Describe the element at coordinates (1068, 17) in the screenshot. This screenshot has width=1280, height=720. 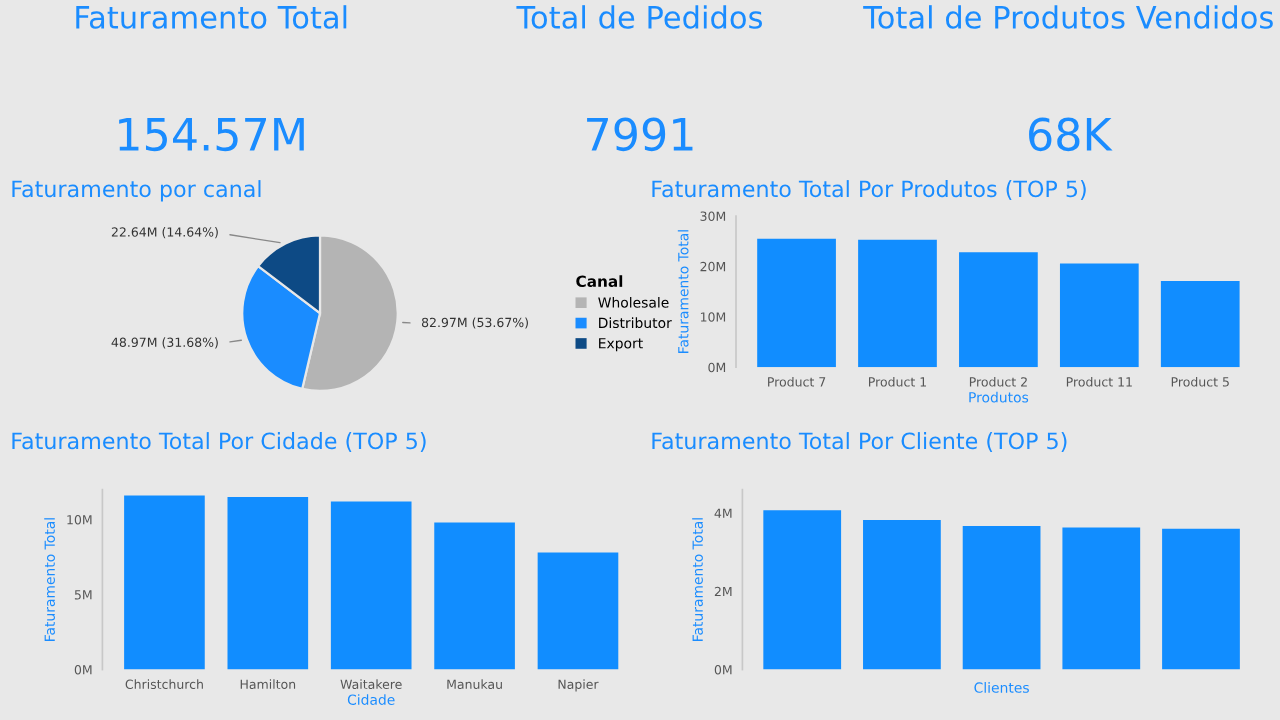
I see `text: Total de Produtos Vendidos` at that location.